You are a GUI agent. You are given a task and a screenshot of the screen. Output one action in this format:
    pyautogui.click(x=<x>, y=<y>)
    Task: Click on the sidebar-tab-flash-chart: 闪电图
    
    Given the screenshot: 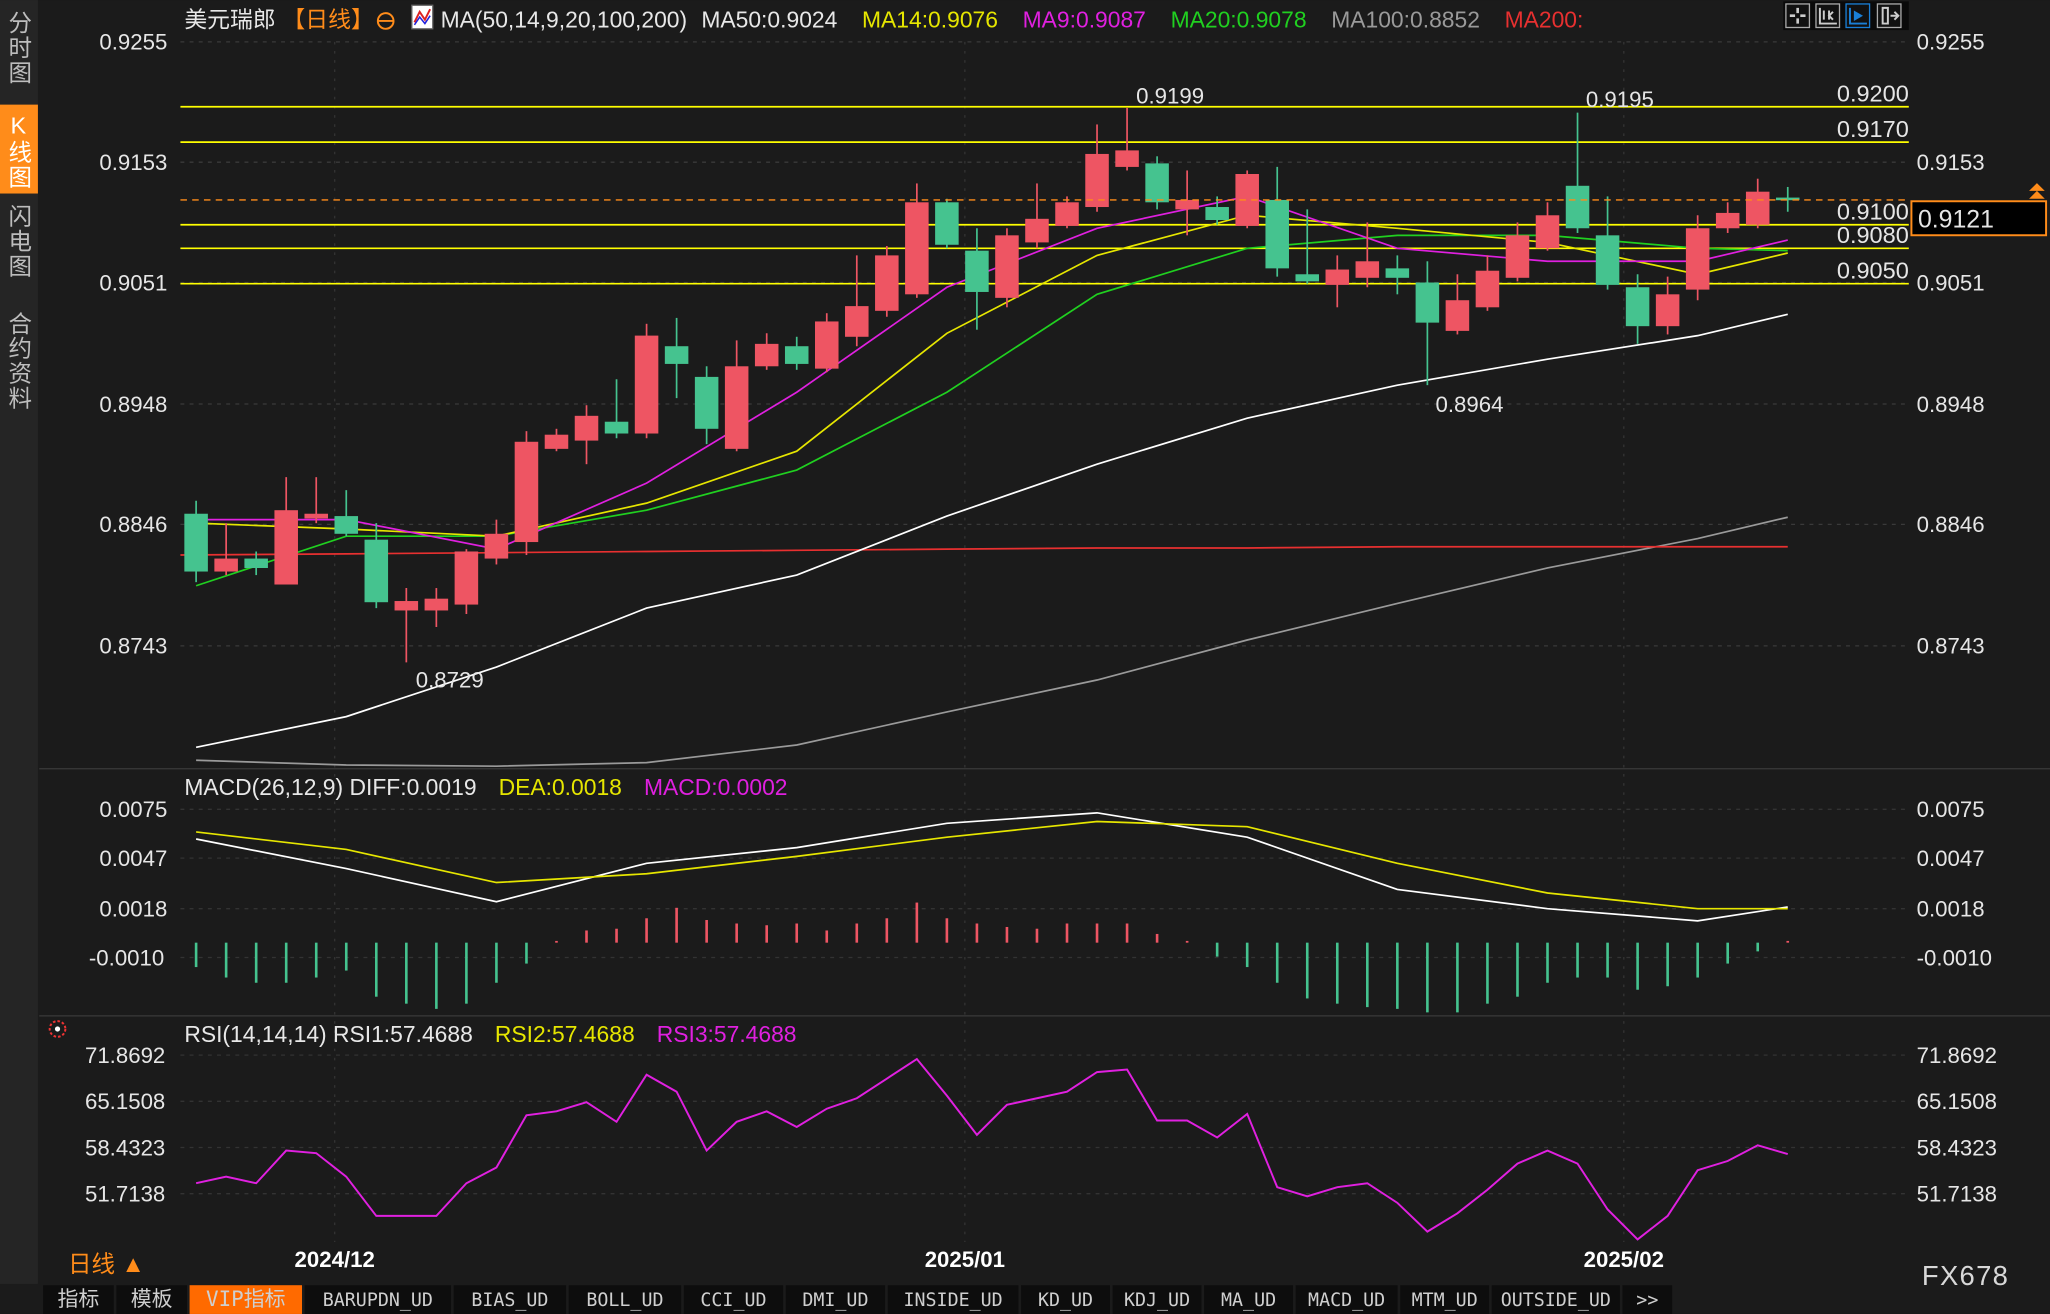 What is the action you would take?
    pyautogui.click(x=18, y=241)
    